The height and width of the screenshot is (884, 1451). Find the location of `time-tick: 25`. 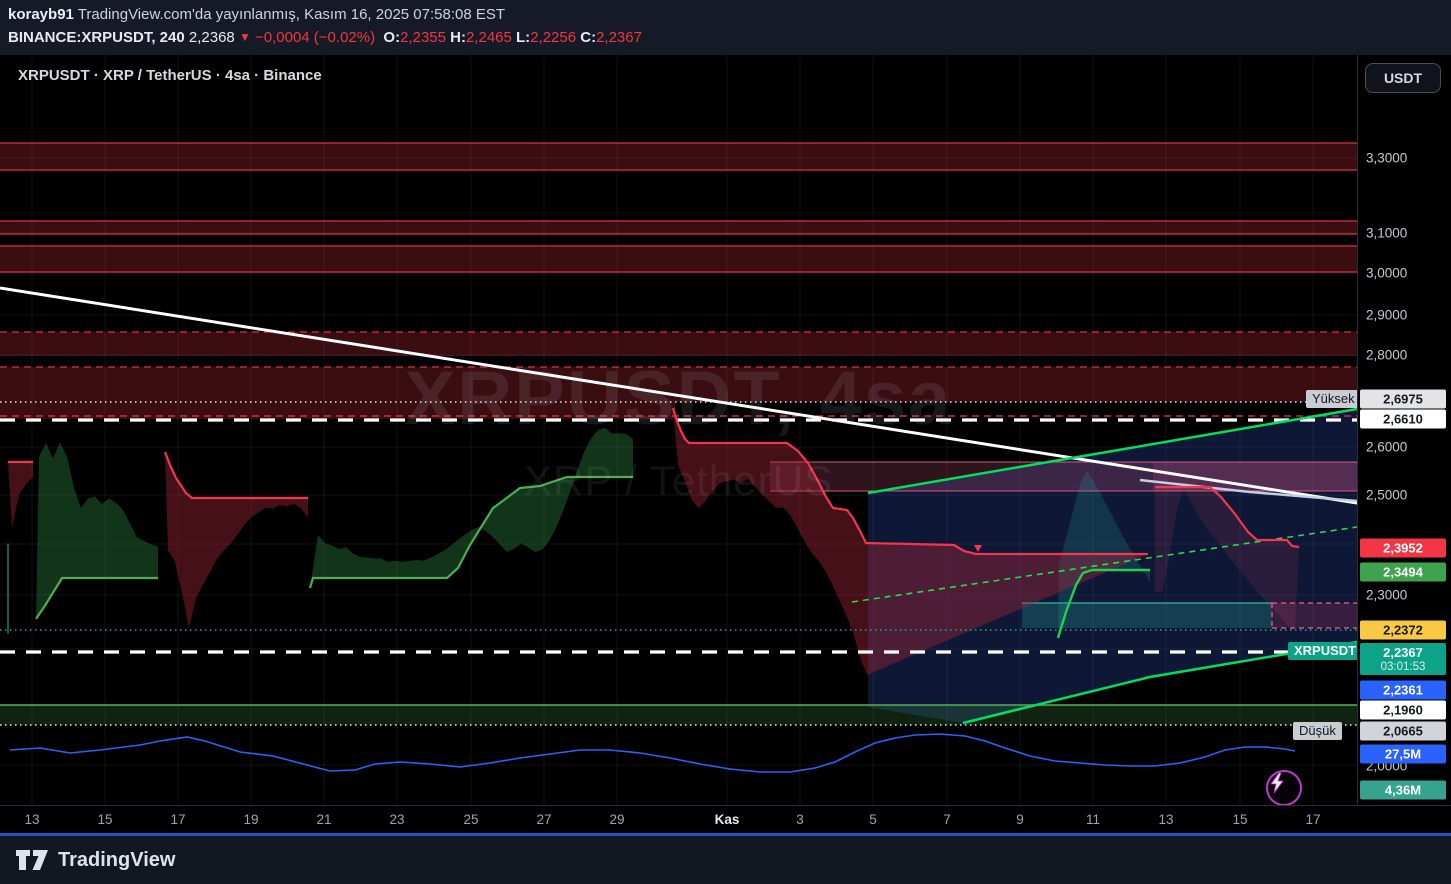

time-tick: 25 is located at coordinates (471, 819).